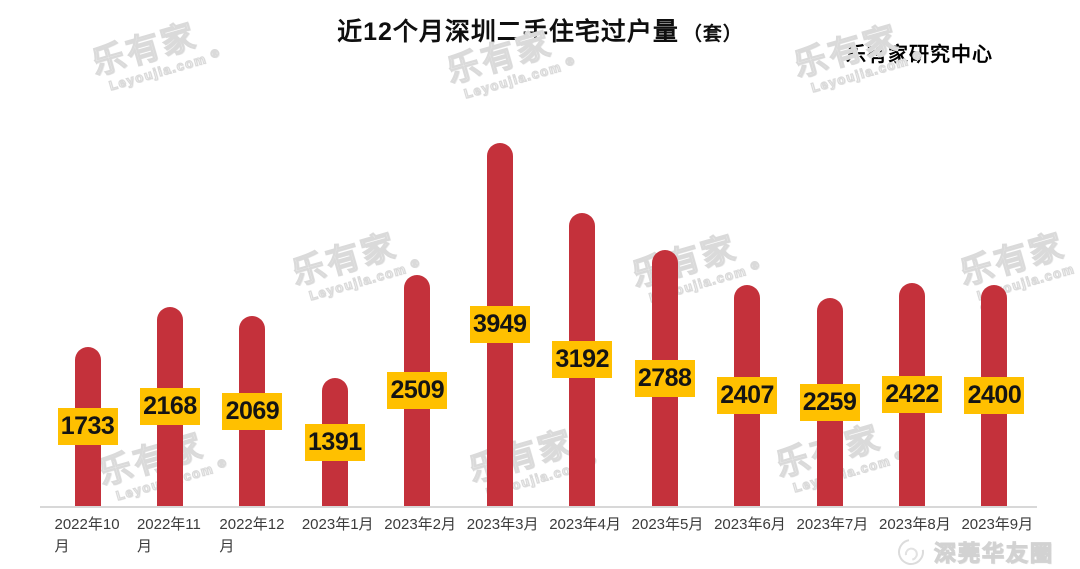 The height and width of the screenshot is (569, 1080). I want to click on bar-value-label: 2422, so click(912, 394).